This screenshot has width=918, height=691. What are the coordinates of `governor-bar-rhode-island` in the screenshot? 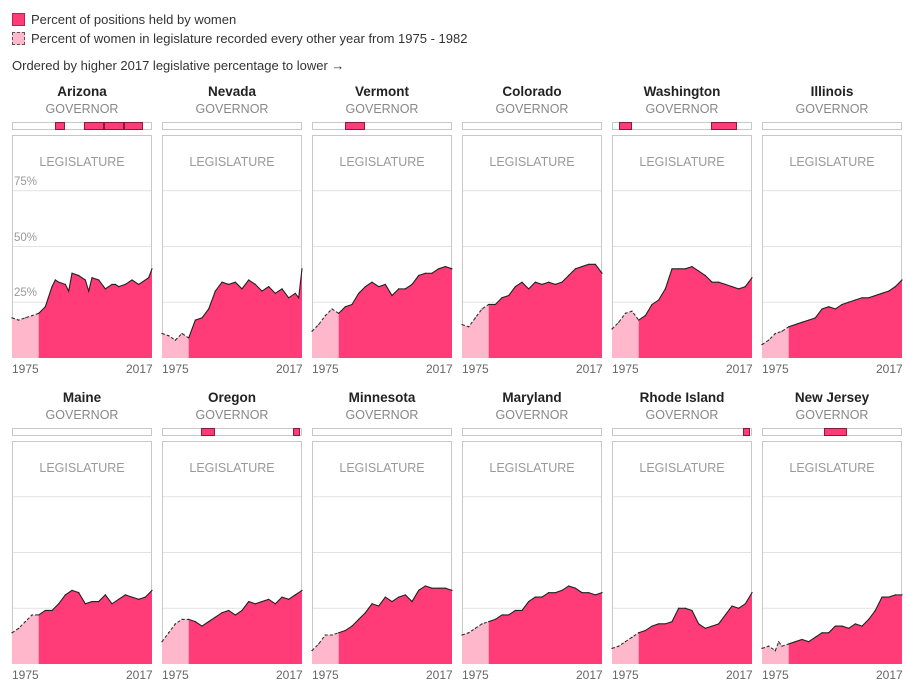 It's located at (682, 432).